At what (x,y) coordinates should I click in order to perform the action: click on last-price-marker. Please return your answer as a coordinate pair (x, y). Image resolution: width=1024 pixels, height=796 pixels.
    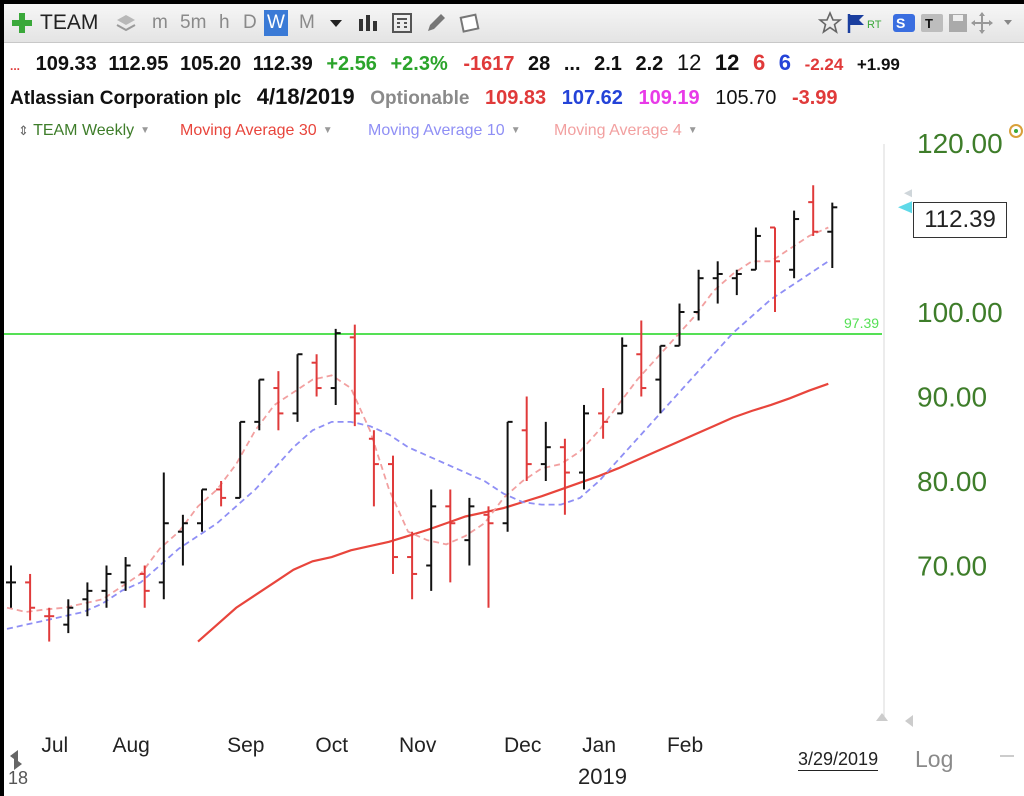
    Looking at the image, I should click on (905, 201).